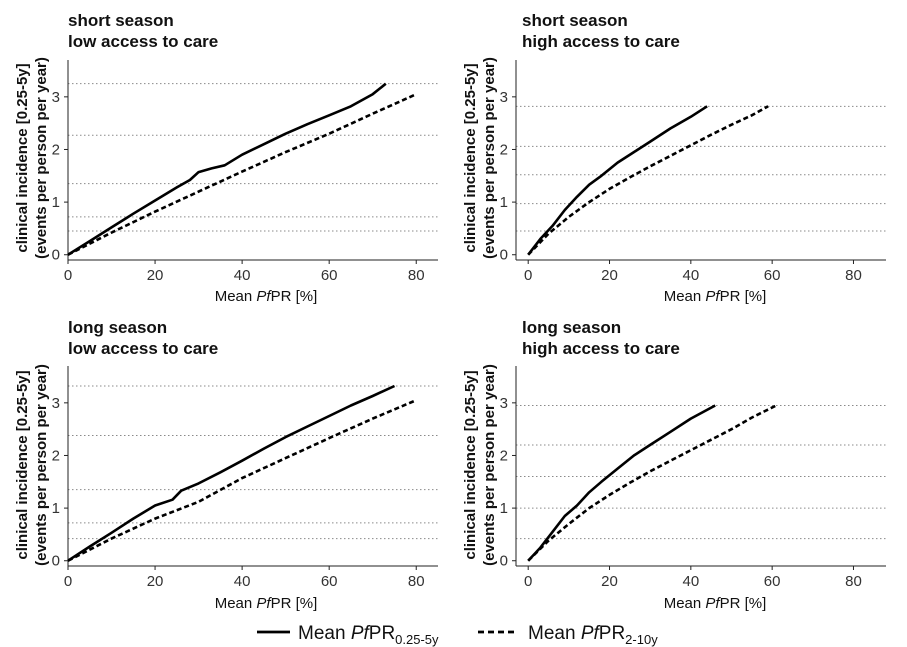 The image size is (907, 647). Describe the element at coordinates (457, 635) in the screenshot. I see `legend: Mean PfPR0.25-5y Mean PfPR2-10y` at that location.